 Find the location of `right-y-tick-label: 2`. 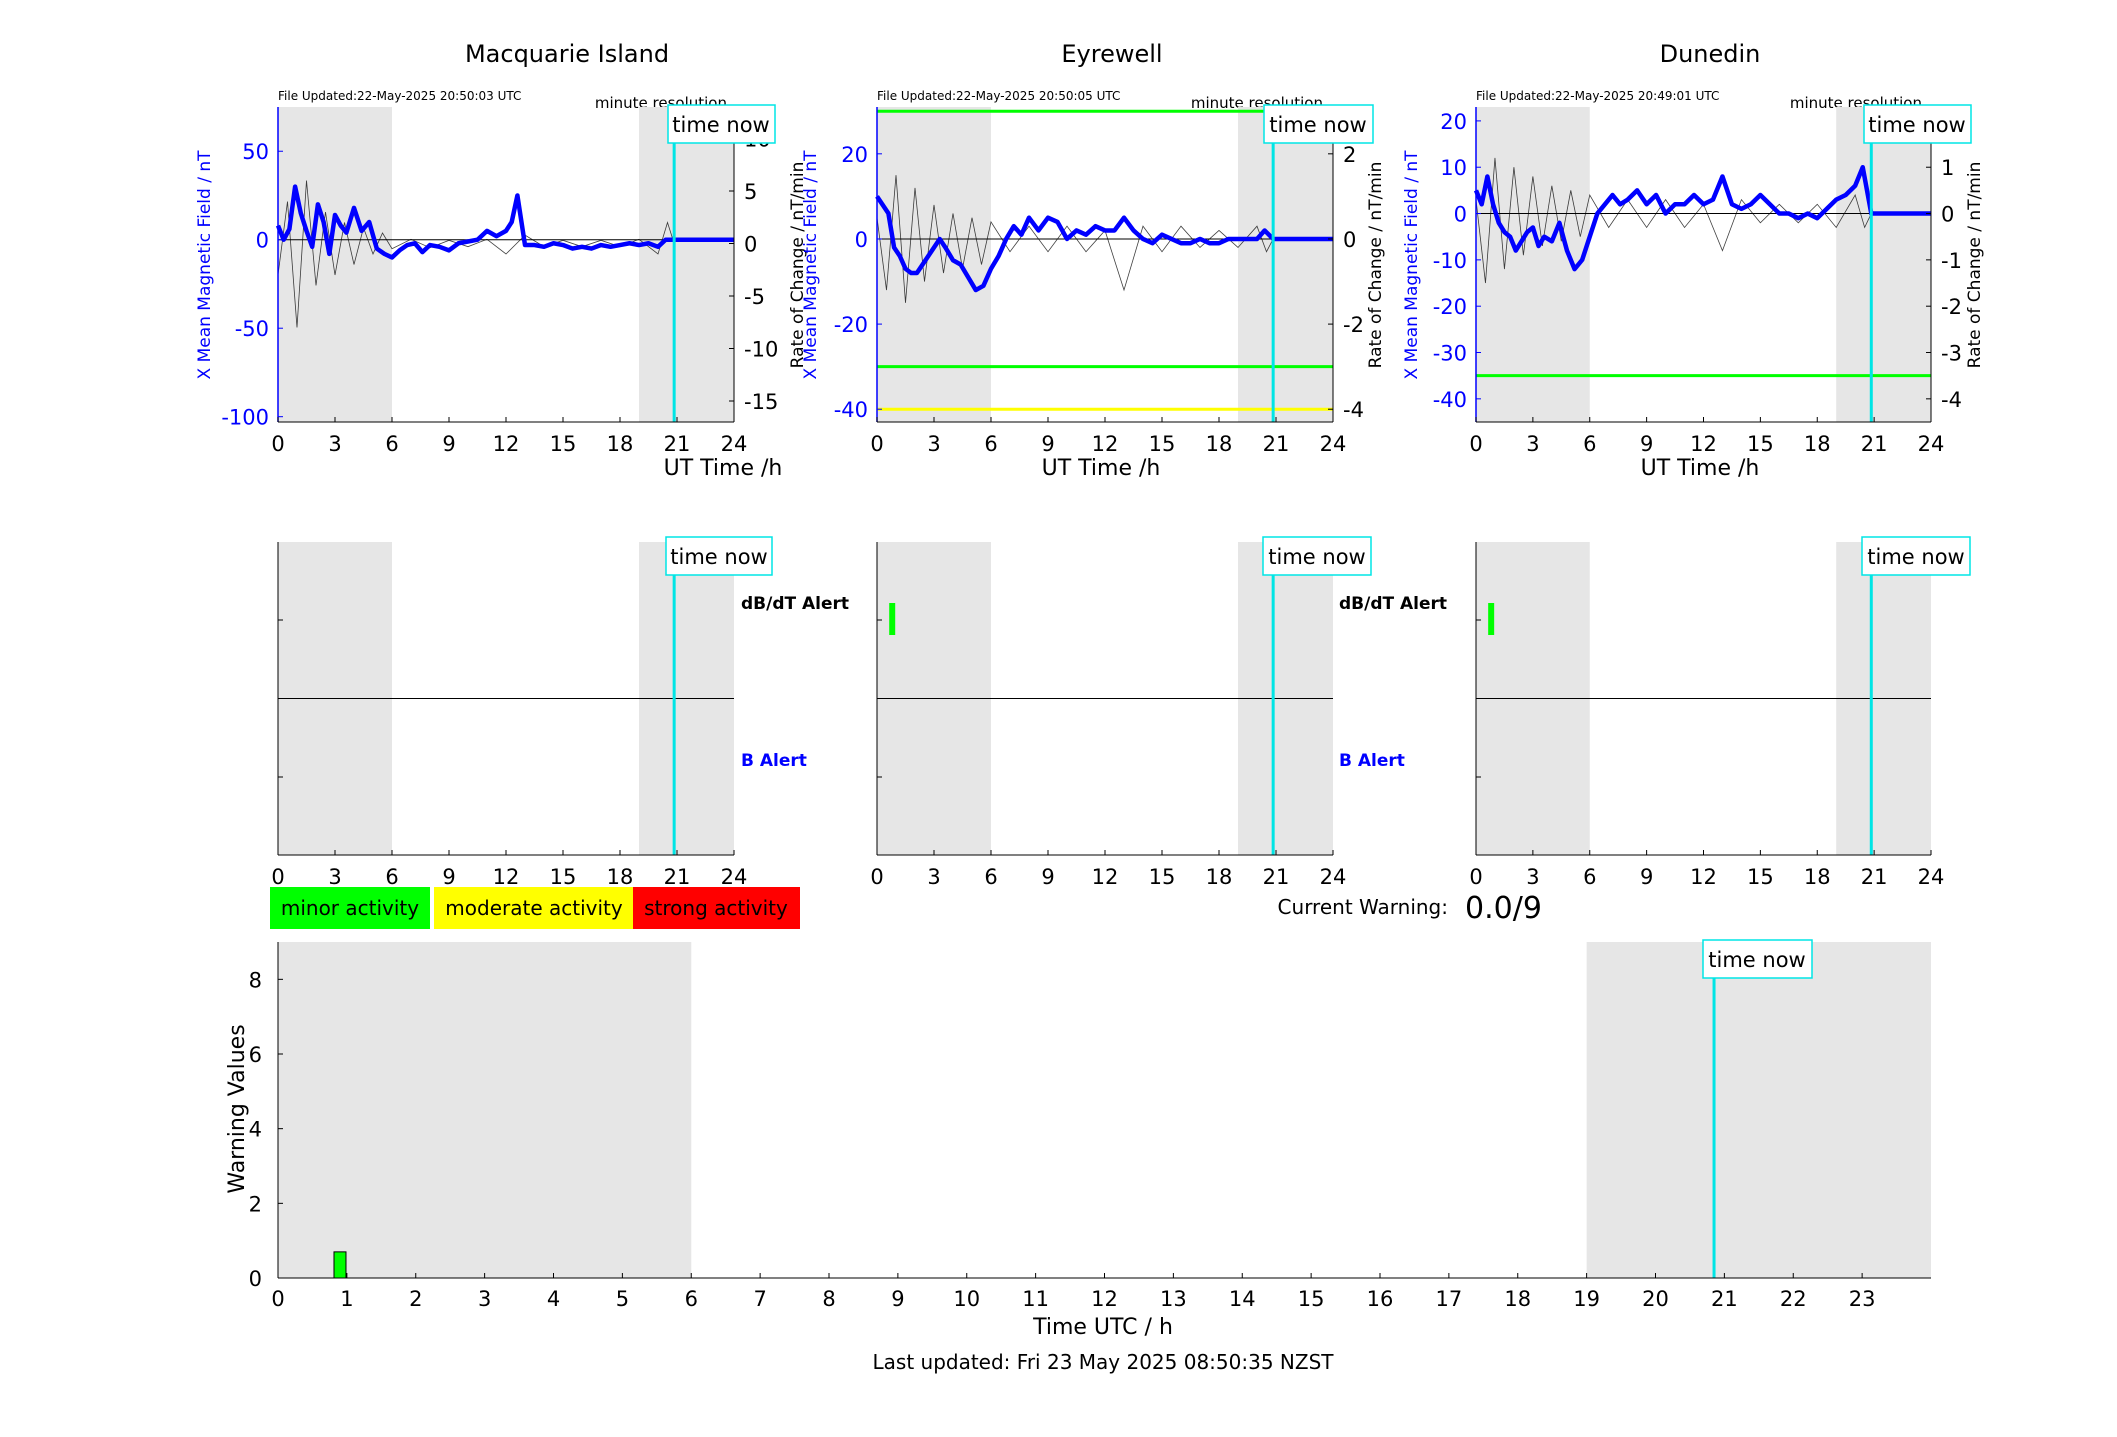

right-y-tick-label: 2 is located at coordinates (1349, 155).